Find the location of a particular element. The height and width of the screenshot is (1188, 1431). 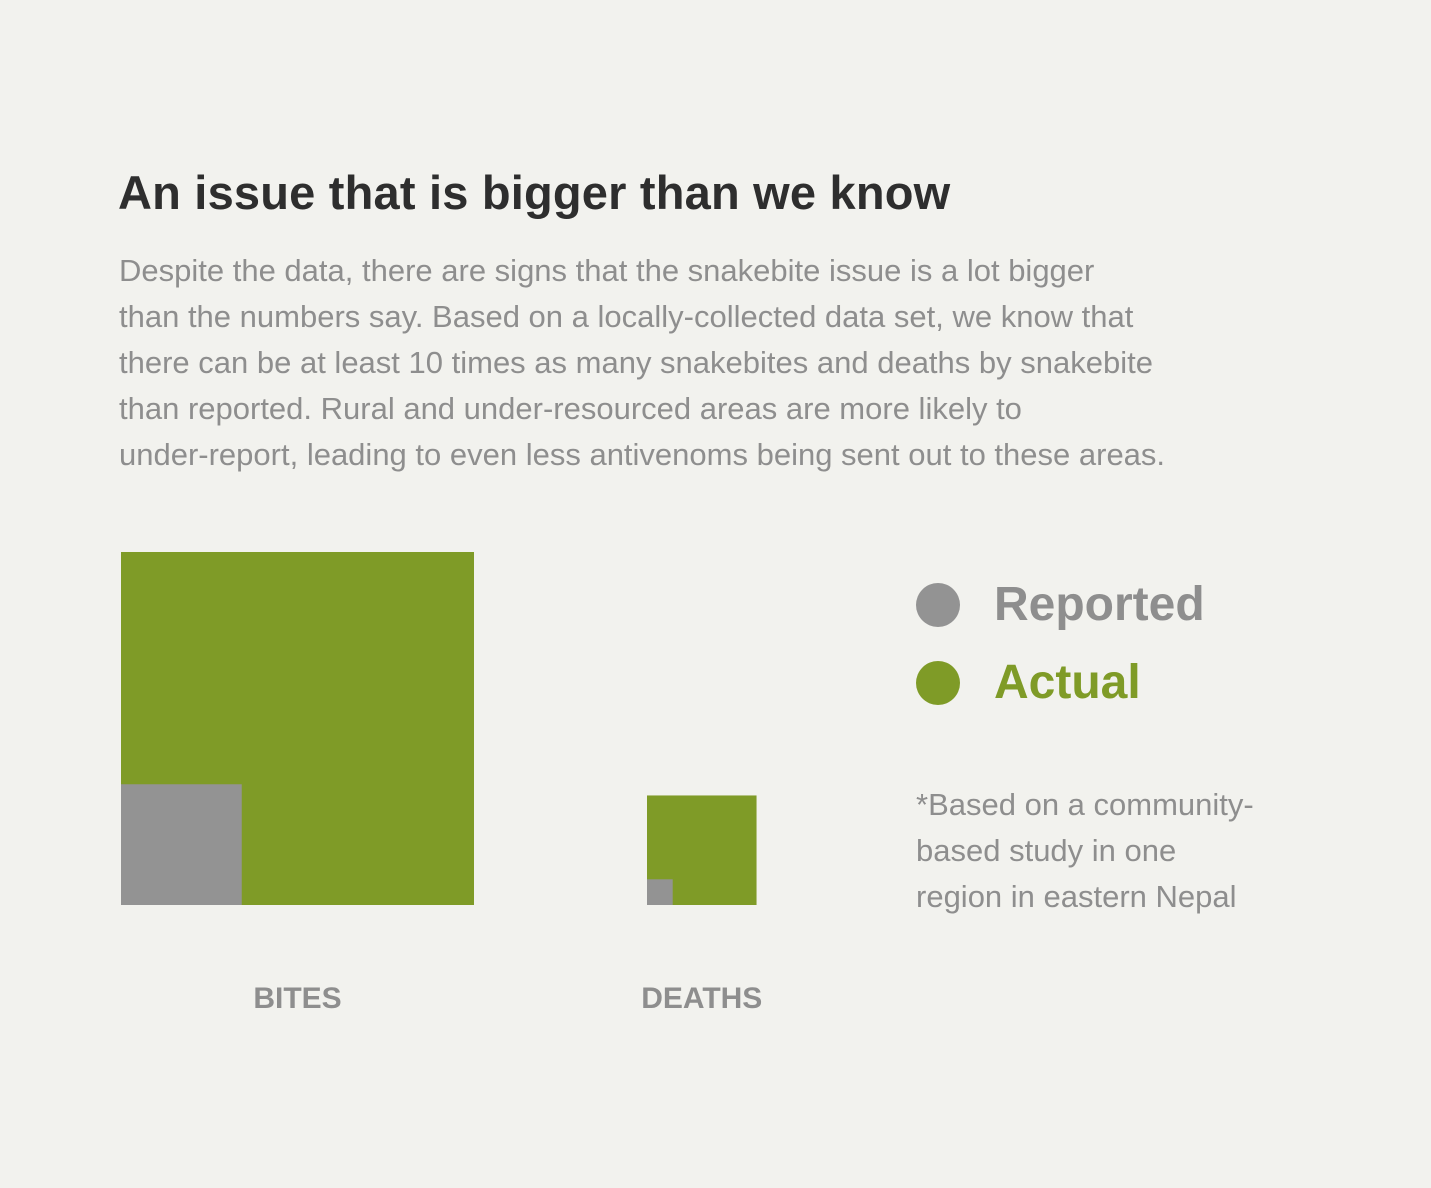

reported-square-bites is located at coordinates (181, 844).